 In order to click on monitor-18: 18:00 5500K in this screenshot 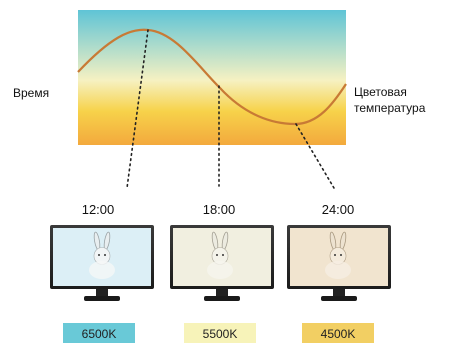, I will do `click(222, 272)`.